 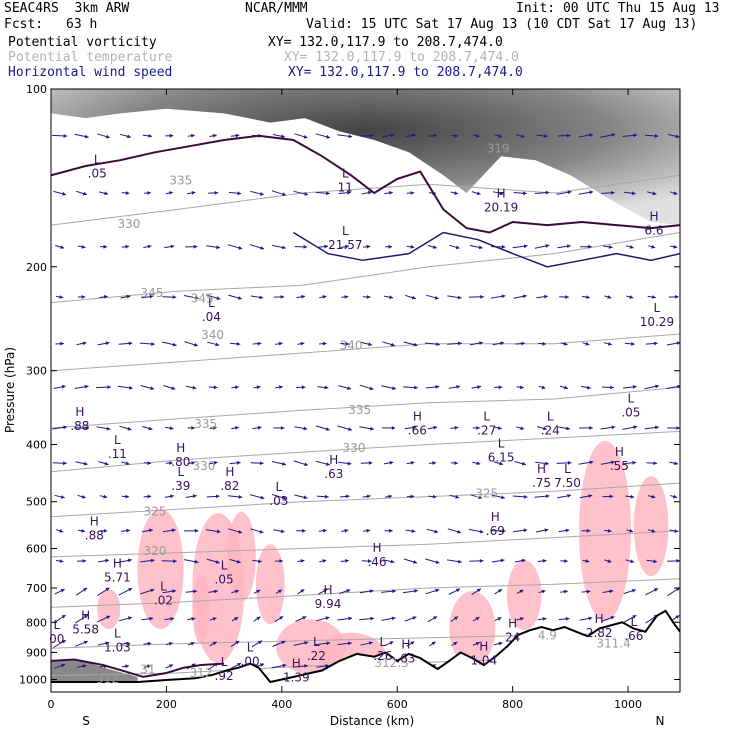 What do you see at coordinates (613, 644) in the screenshot?
I see `theta-contour-label: 311.4` at bounding box center [613, 644].